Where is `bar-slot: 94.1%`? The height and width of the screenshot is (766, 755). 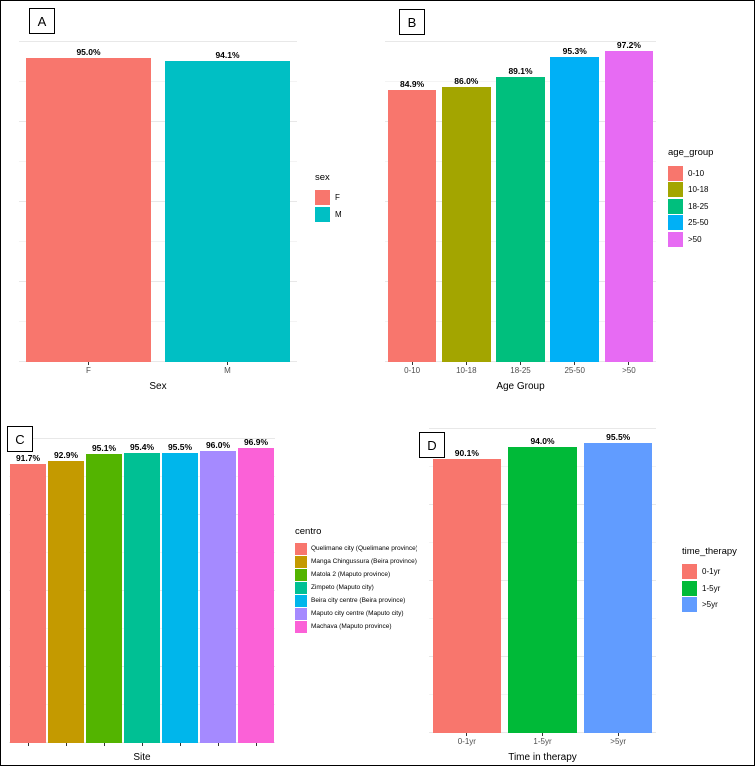
bar-slot: 94.1% is located at coordinates (227, 194).